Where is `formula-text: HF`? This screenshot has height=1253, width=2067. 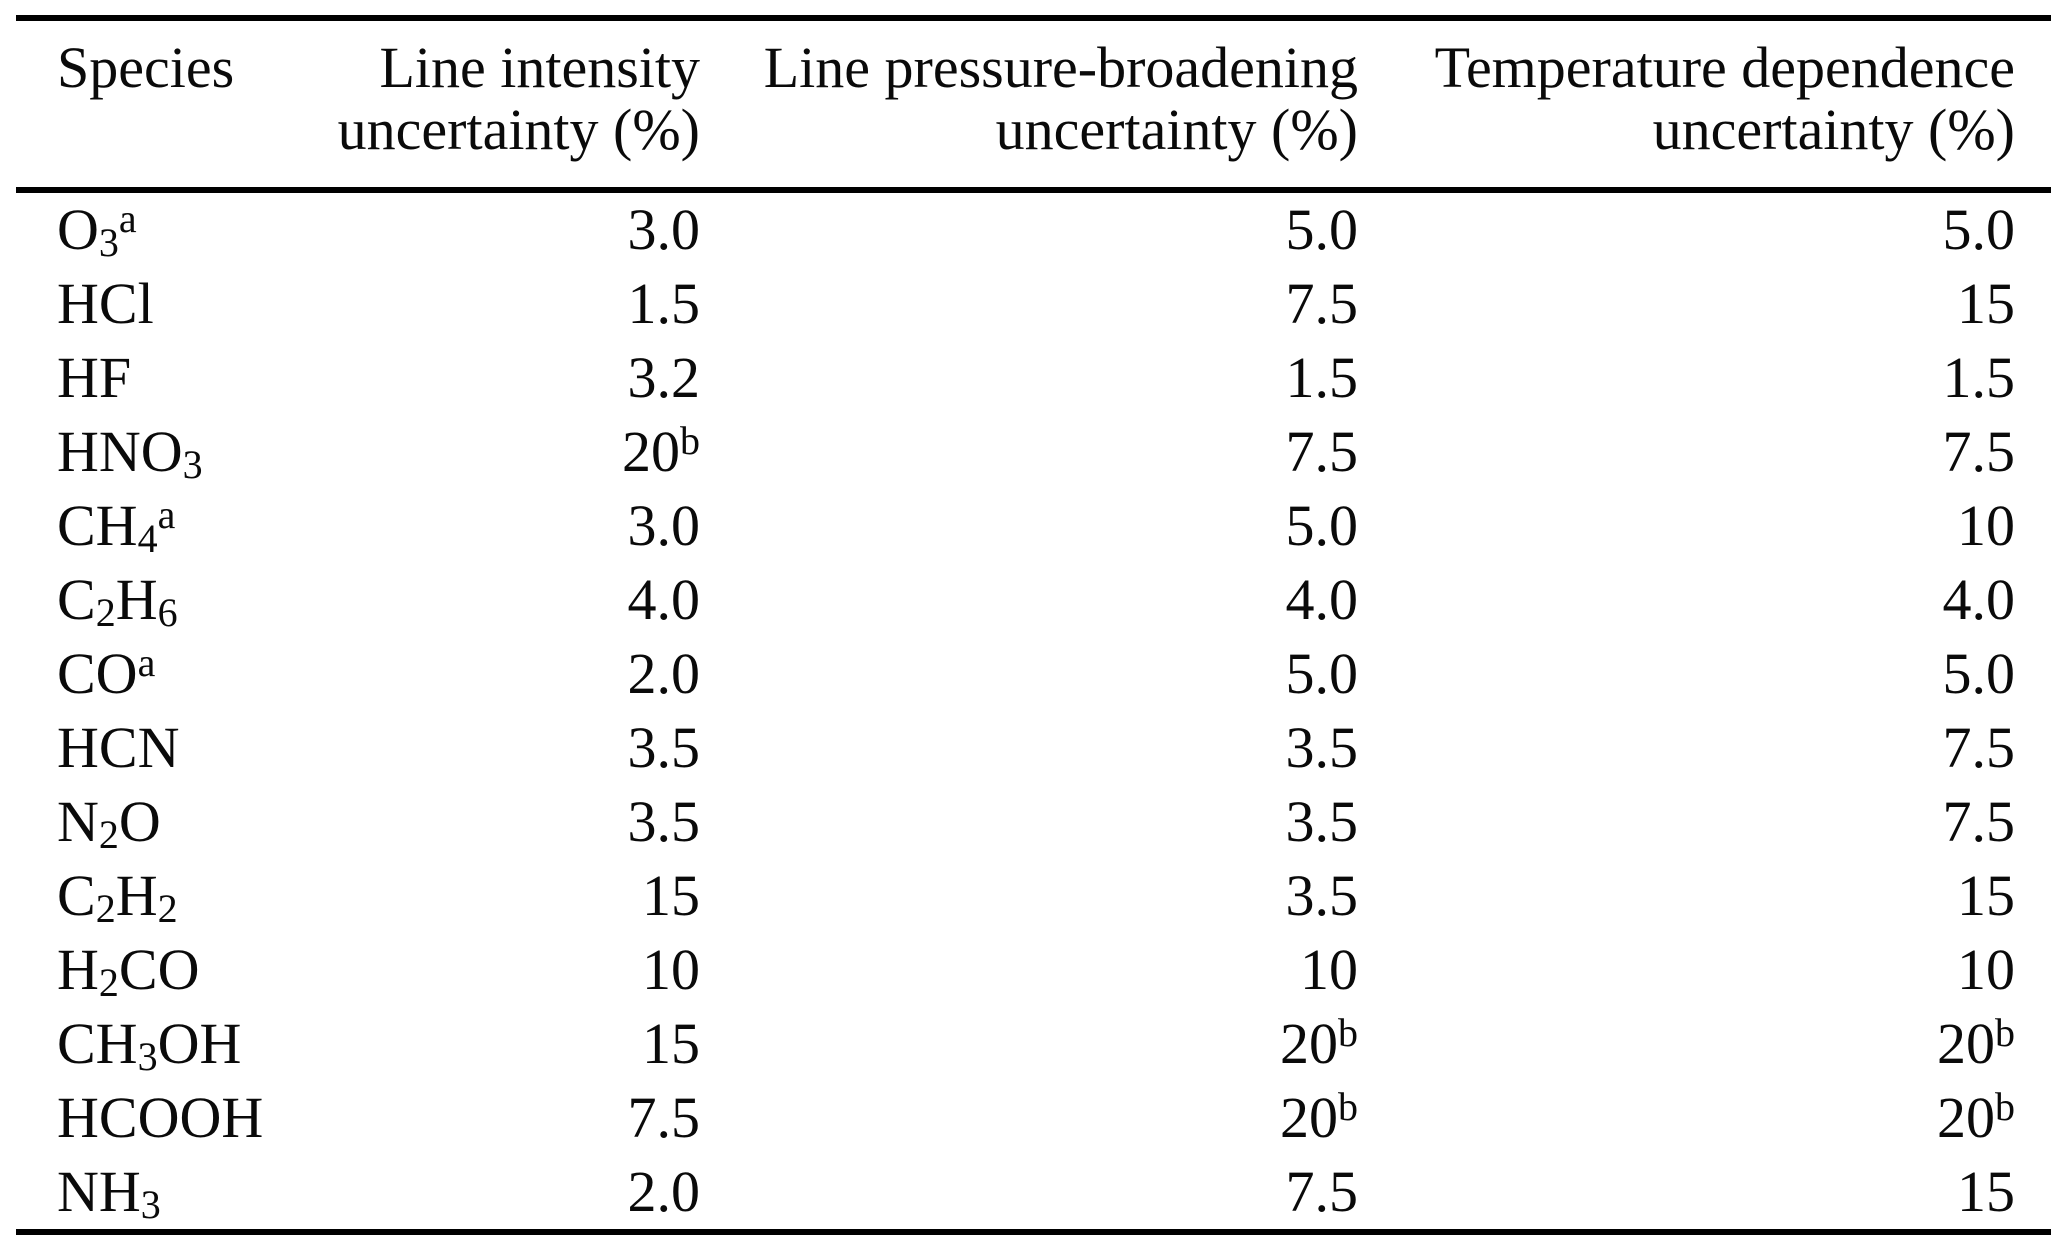 formula-text: HF is located at coordinates (94, 377).